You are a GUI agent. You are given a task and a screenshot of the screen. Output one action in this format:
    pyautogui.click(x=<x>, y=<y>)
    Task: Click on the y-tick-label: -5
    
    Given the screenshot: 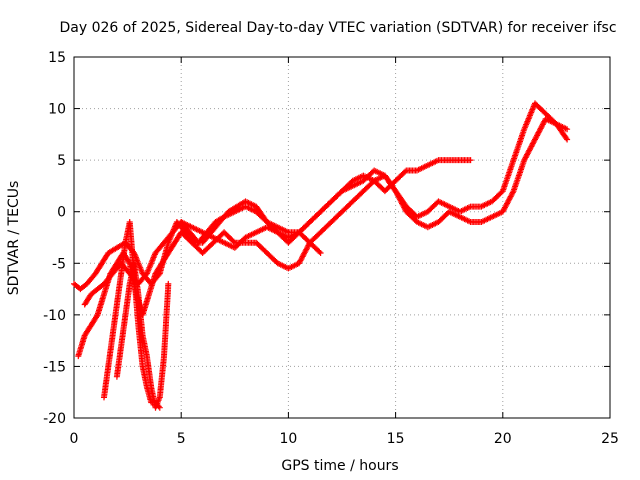 What is the action you would take?
    pyautogui.click(x=59, y=264)
    